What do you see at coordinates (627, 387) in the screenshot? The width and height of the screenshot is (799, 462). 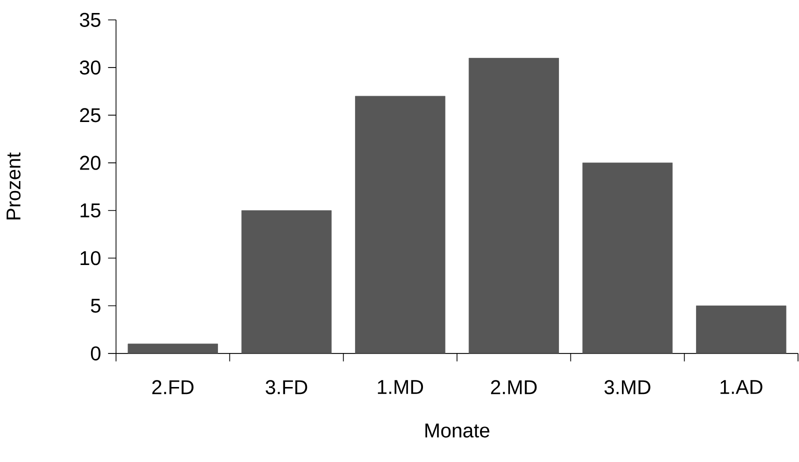 I see `x-tick-label: 3.MD` at bounding box center [627, 387].